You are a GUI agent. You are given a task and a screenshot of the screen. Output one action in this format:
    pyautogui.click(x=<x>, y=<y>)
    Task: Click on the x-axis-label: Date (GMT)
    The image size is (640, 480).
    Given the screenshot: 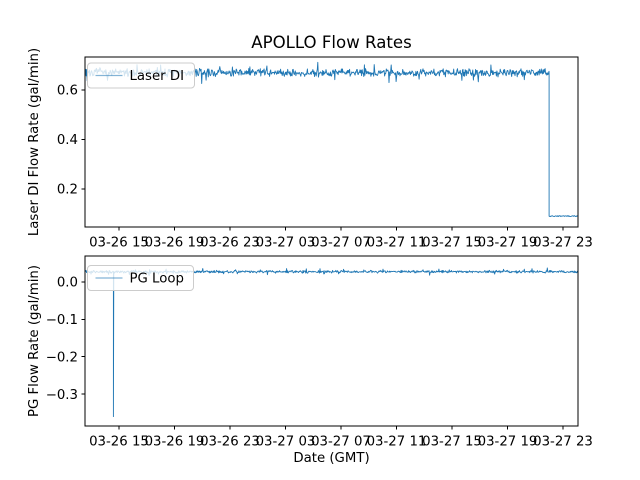 What is the action you would take?
    pyautogui.click(x=331, y=458)
    